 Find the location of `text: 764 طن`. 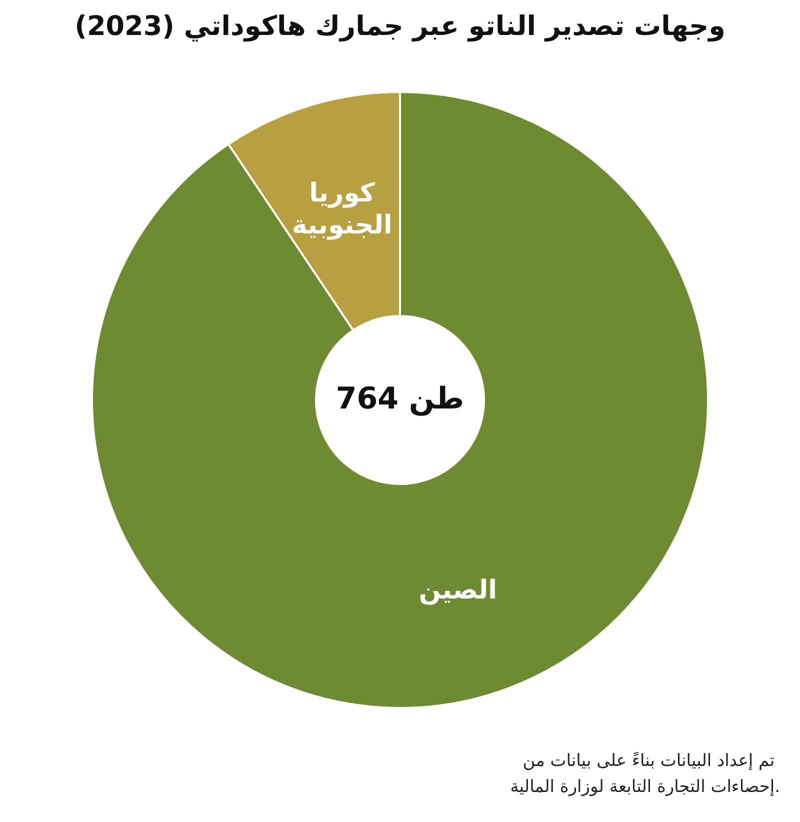

text: 764 طن is located at coordinates (400, 399).